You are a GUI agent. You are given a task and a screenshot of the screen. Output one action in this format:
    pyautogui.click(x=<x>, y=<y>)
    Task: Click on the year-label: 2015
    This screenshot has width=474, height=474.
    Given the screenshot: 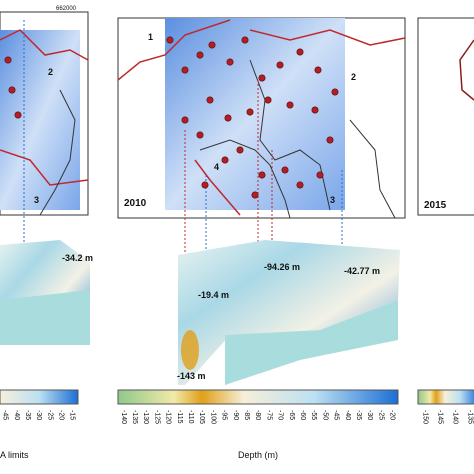 What is the action you would take?
    pyautogui.click(x=435, y=205)
    